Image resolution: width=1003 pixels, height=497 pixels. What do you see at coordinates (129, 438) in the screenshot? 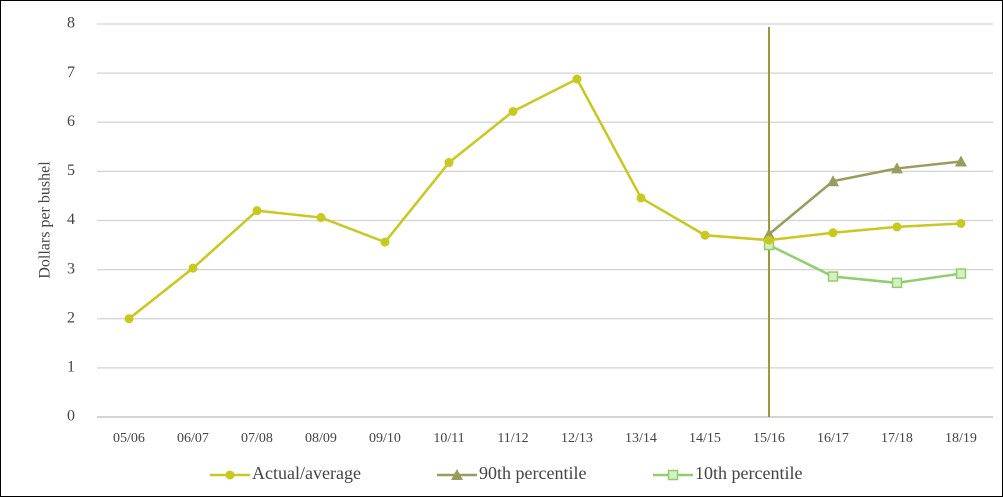
I see `x-tick-label: 05/06` at bounding box center [129, 438].